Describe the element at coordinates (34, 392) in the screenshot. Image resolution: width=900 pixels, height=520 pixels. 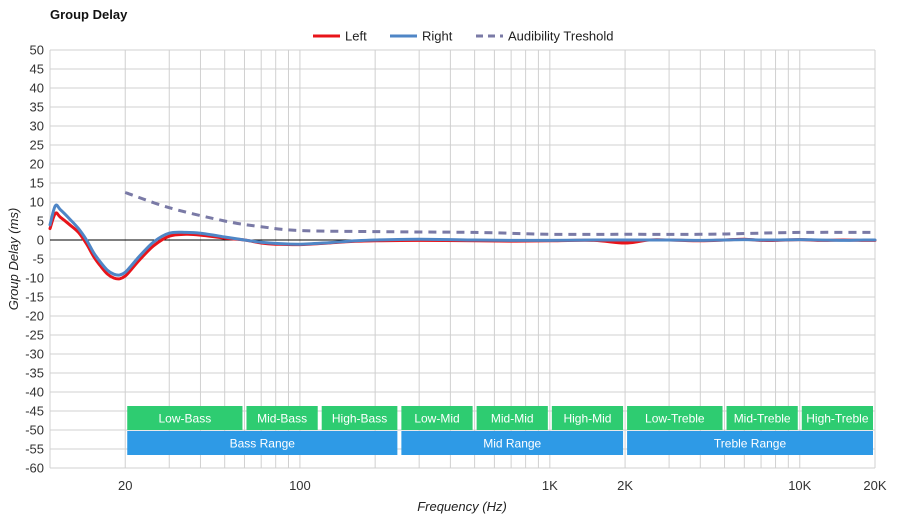
I see `y-tick-label: -40` at that location.